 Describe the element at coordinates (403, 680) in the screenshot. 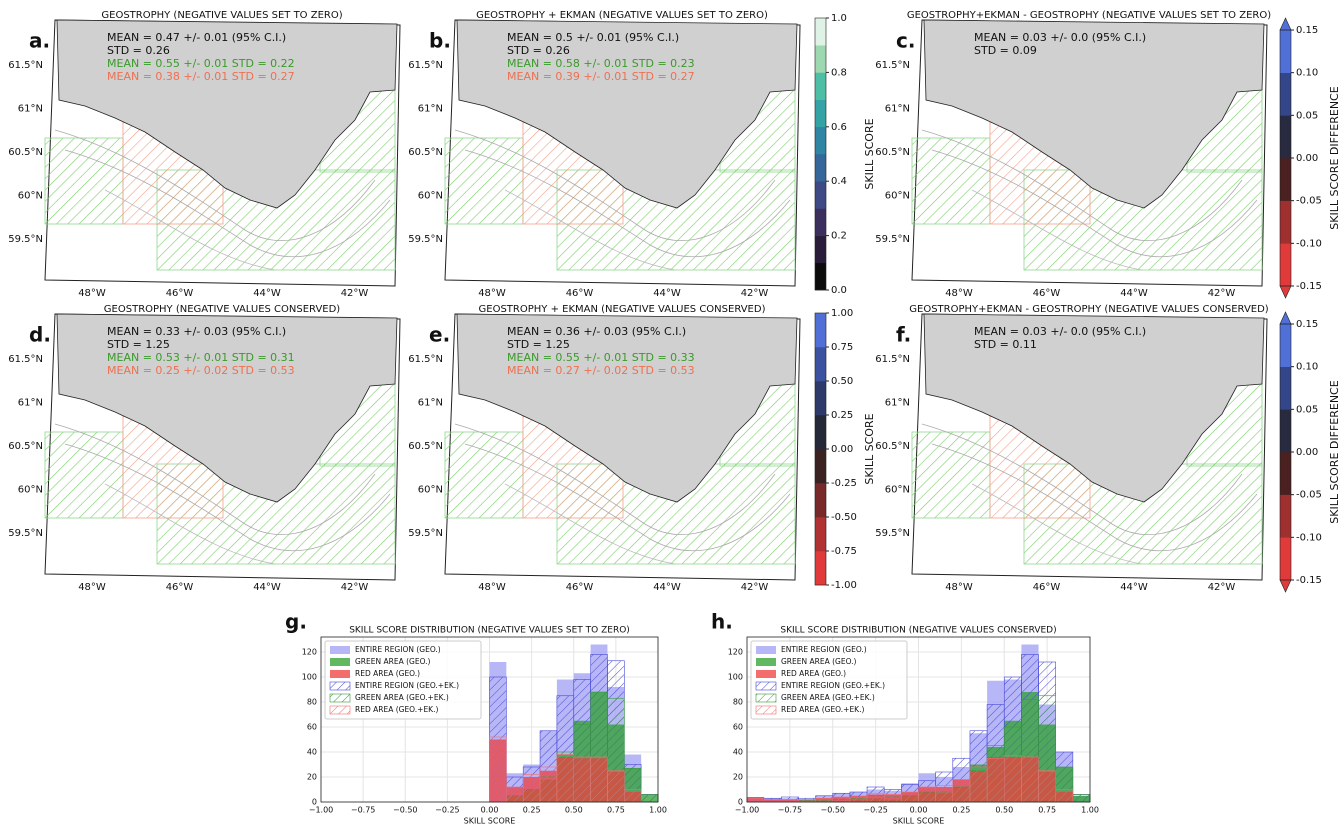

I see `legend-box` at that location.